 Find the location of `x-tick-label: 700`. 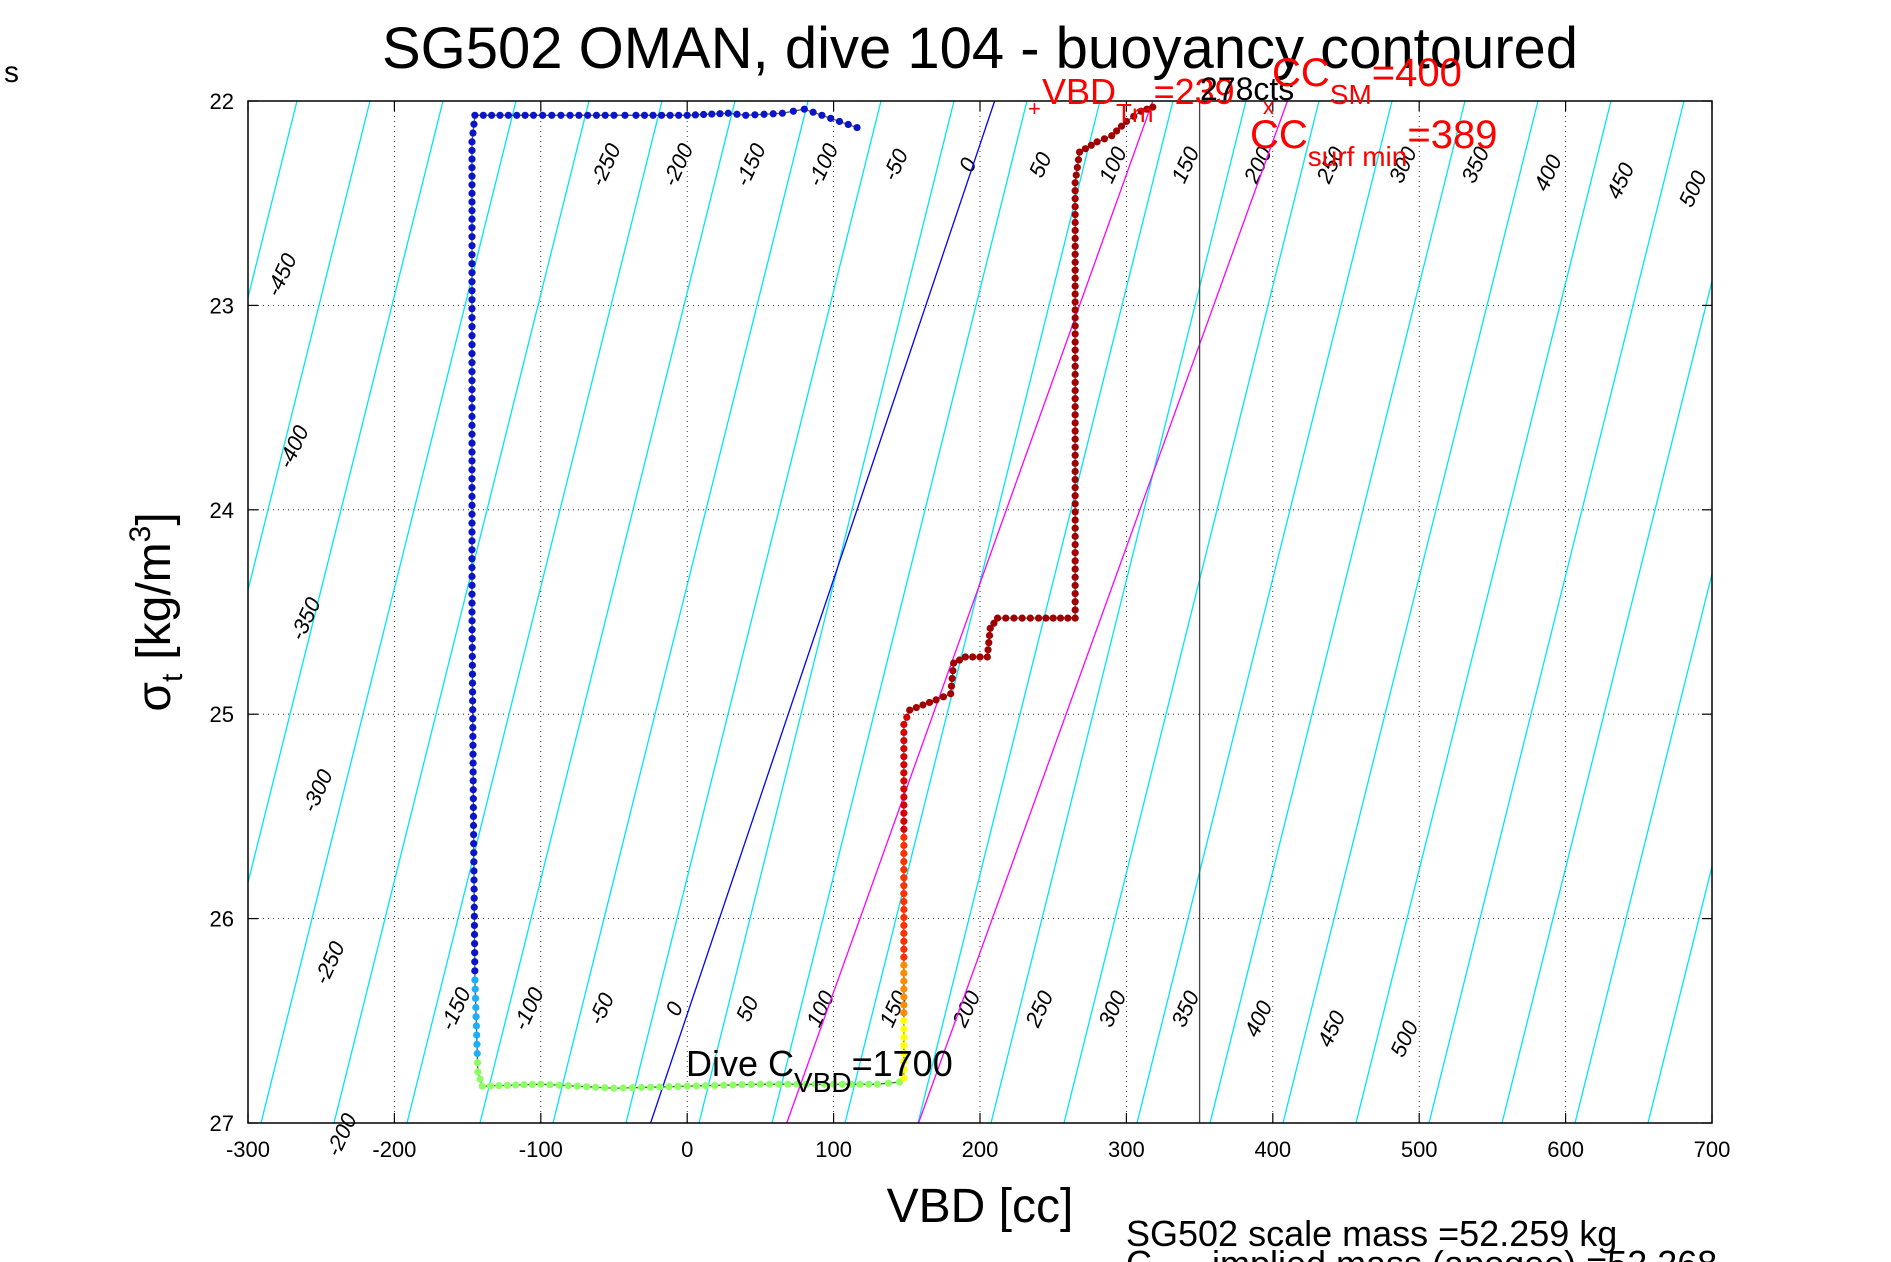

x-tick-label: 700 is located at coordinates (1712, 1149).